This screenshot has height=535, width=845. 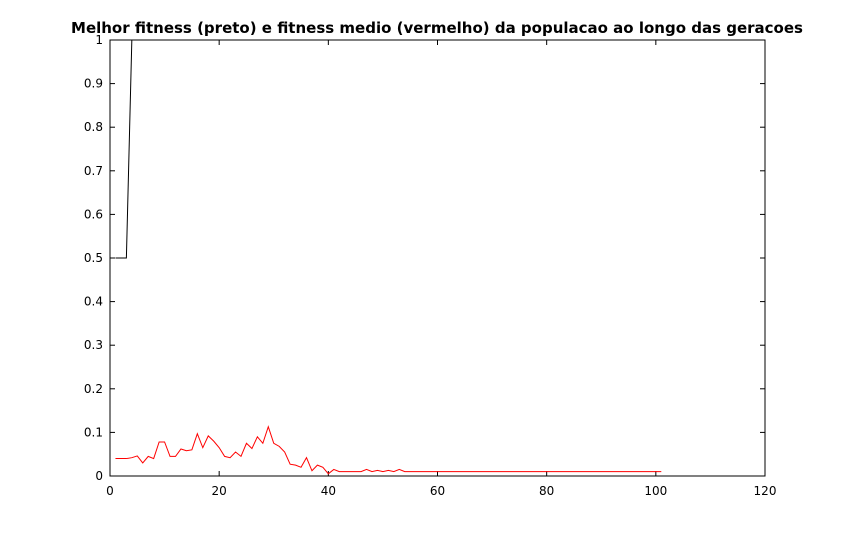 What do you see at coordinates (93, 214) in the screenshot?
I see `y-tick-label: 0.6` at bounding box center [93, 214].